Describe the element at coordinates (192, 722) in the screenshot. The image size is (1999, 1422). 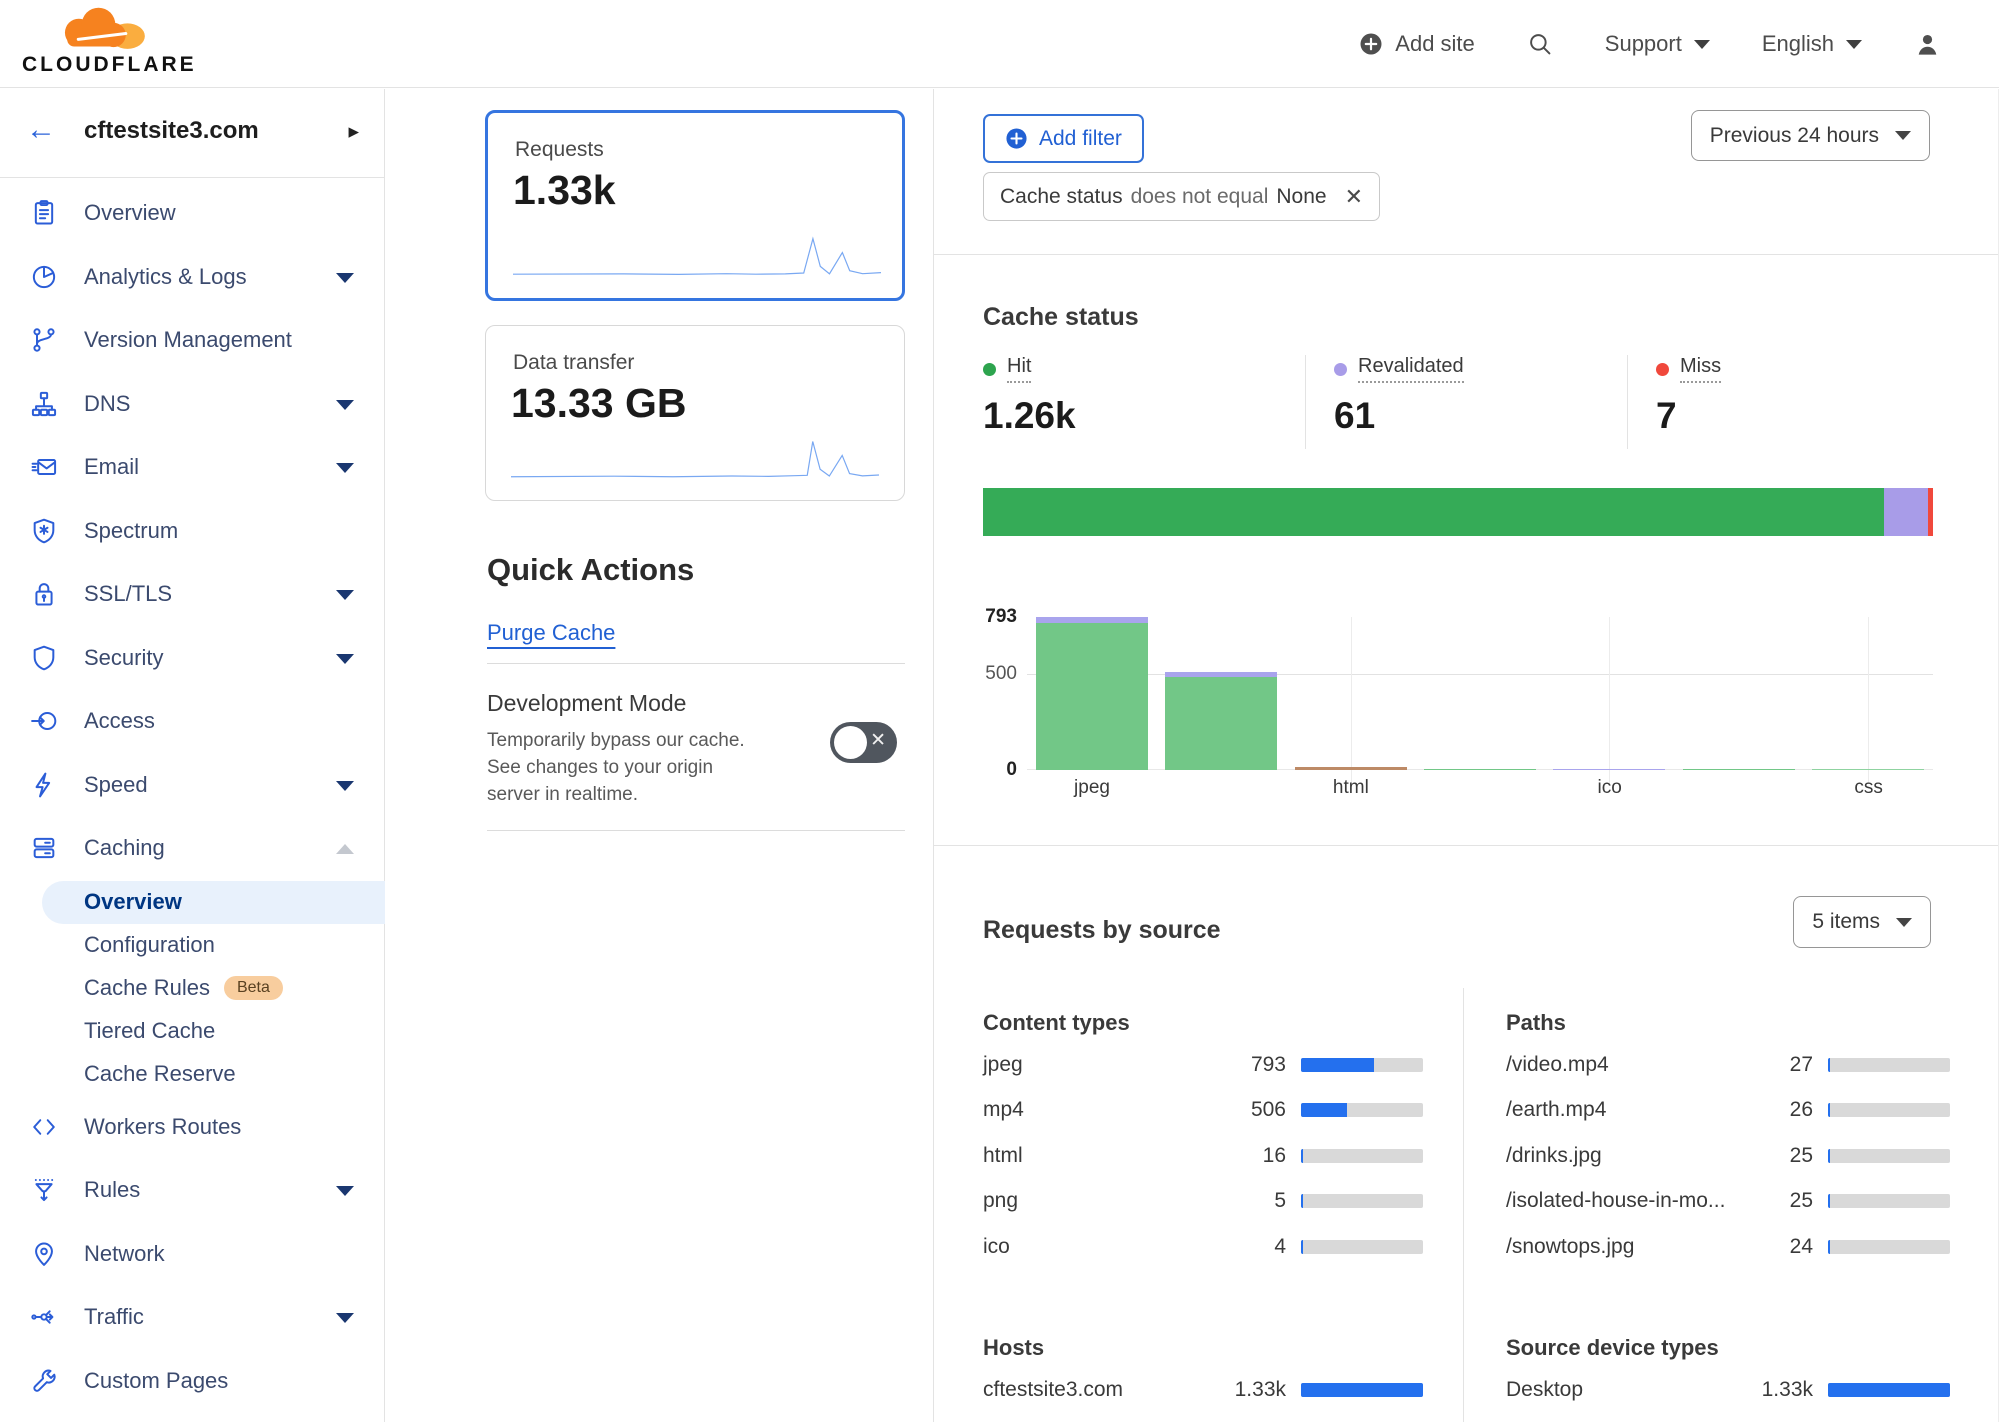
I see `sidebar-item-access: Access` at that location.